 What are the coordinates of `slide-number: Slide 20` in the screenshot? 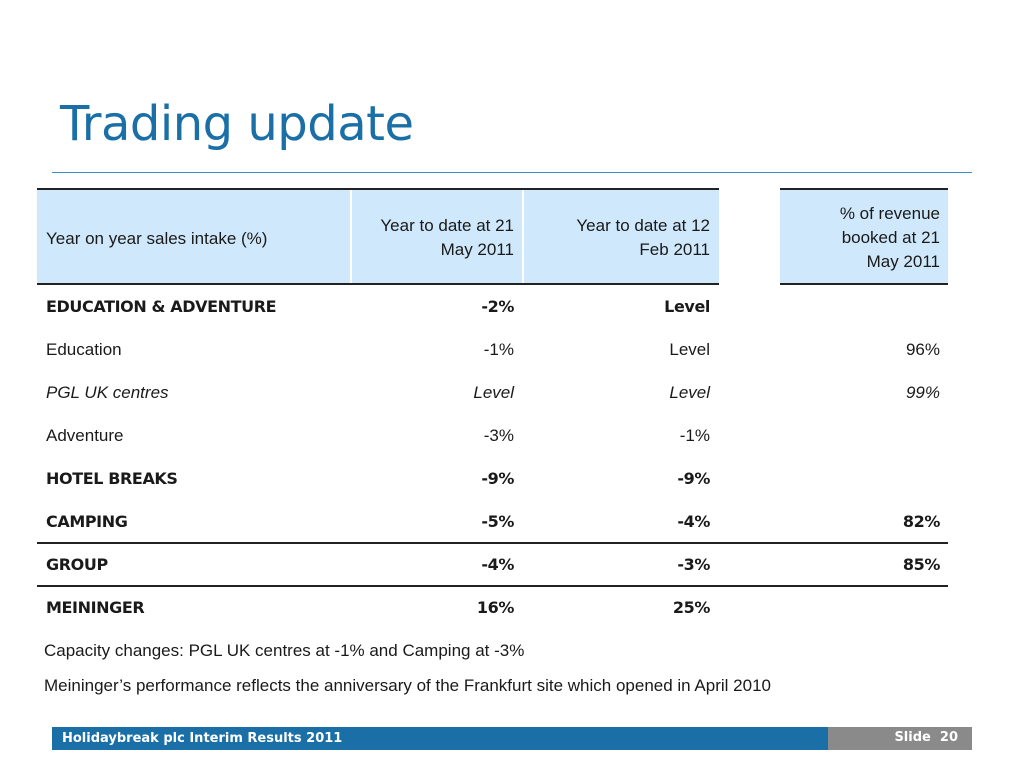 It's located at (926, 737).